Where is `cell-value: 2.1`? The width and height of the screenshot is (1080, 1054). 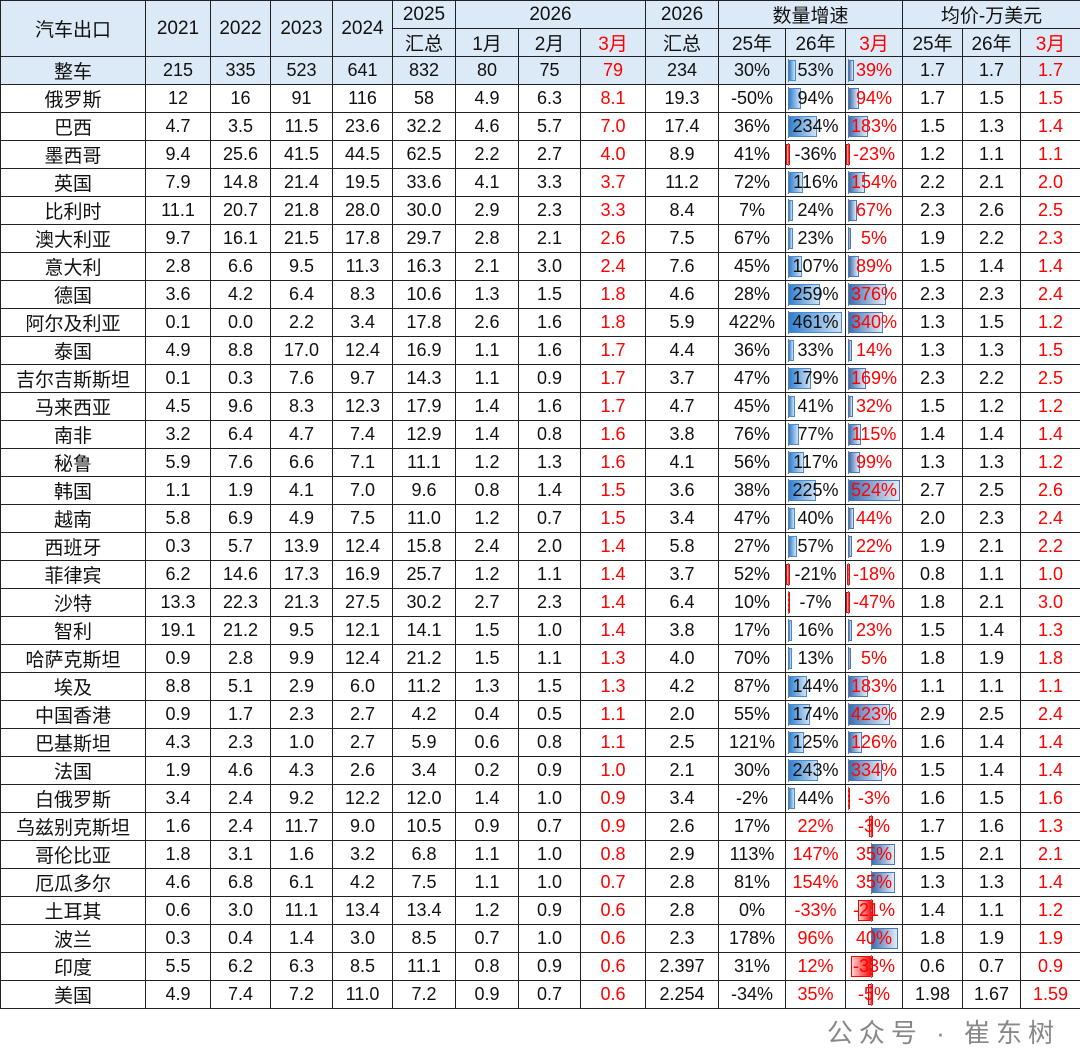
cell-value: 2.1 is located at coordinates (991, 546).